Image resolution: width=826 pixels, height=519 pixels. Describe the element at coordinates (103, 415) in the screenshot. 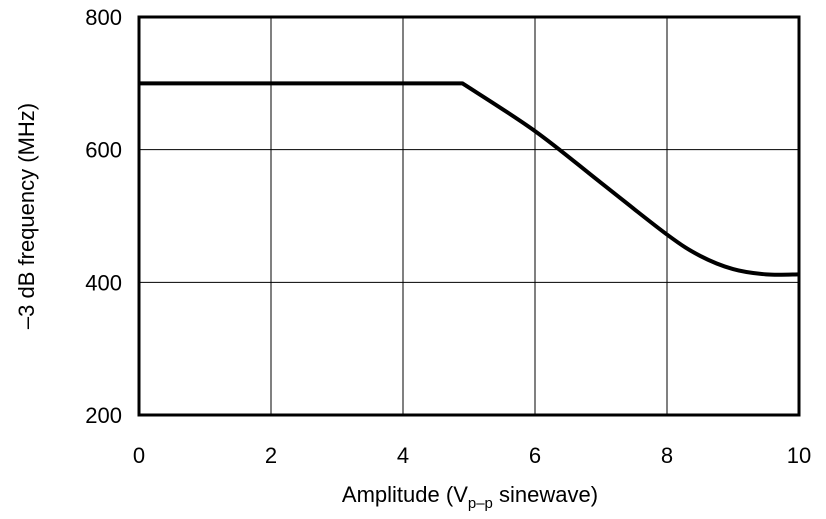

I see `y-tick-label: 200` at that location.